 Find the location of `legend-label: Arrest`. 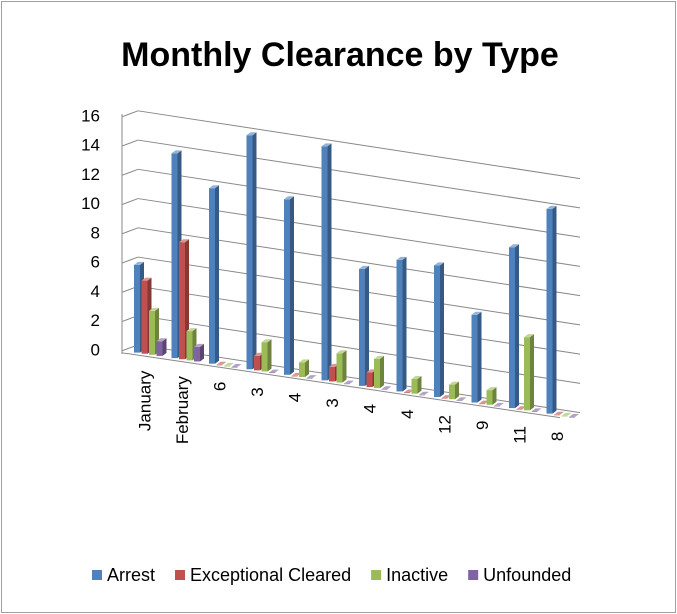

legend-label: Arrest is located at coordinates (131, 575).